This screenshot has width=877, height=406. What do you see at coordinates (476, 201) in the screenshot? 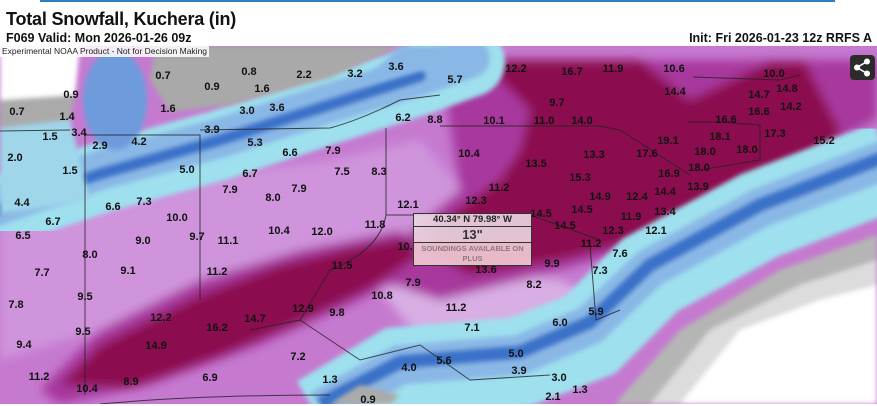
I see `snowfall-value-label: 12.3` at bounding box center [476, 201].